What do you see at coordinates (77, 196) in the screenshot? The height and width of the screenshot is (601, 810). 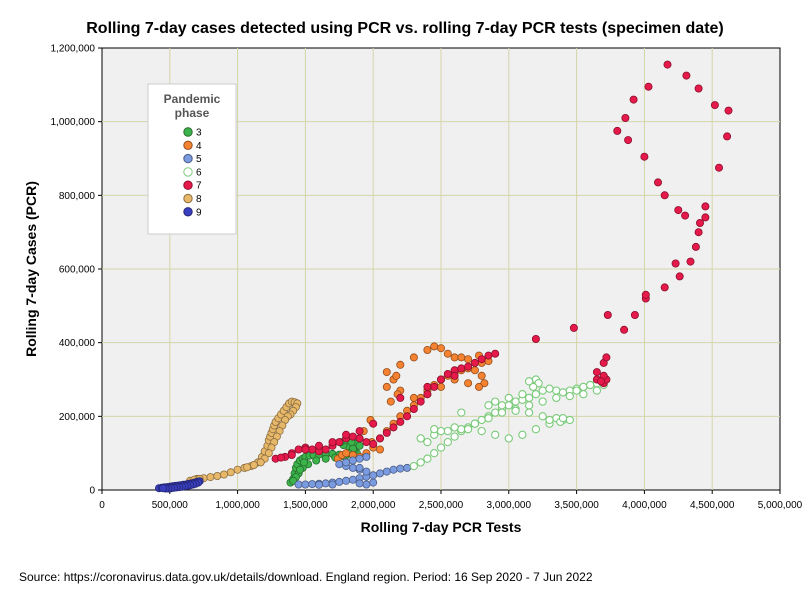 I see `y-tick-label: 800,000` at bounding box center [77, 196].